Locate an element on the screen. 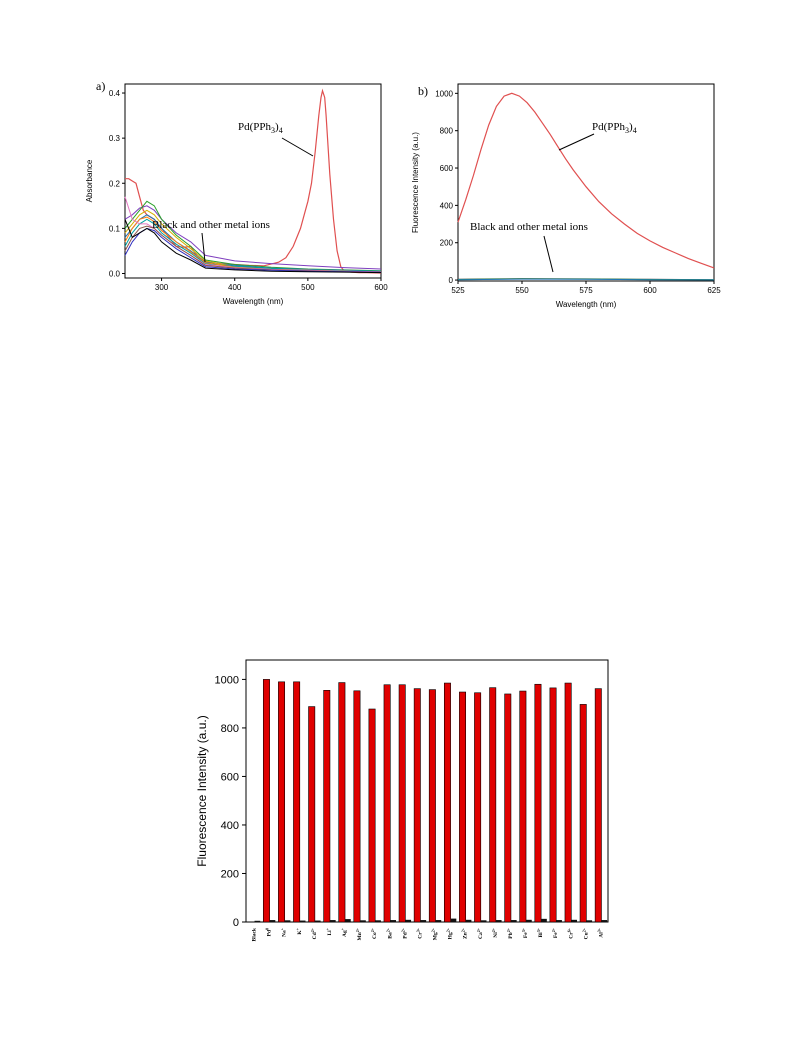  category-label: Al3+ is located at coordinates (600, 932).